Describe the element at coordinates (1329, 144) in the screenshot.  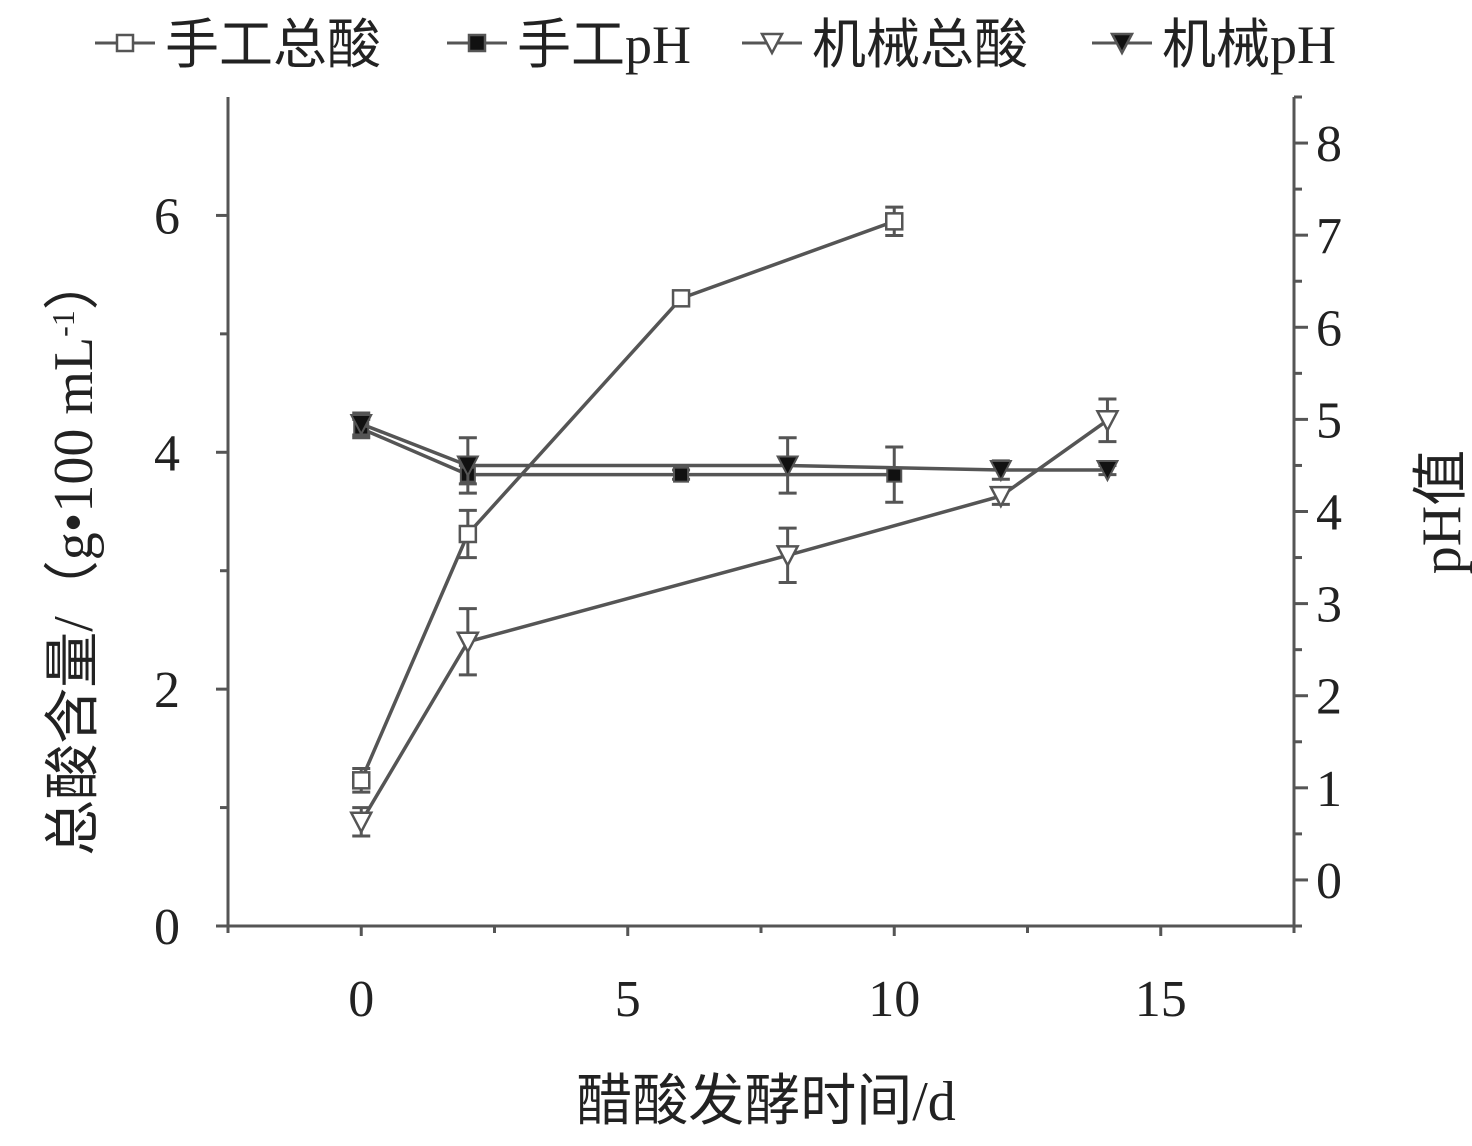
I see `right-y-tick-label: 8` at that location.